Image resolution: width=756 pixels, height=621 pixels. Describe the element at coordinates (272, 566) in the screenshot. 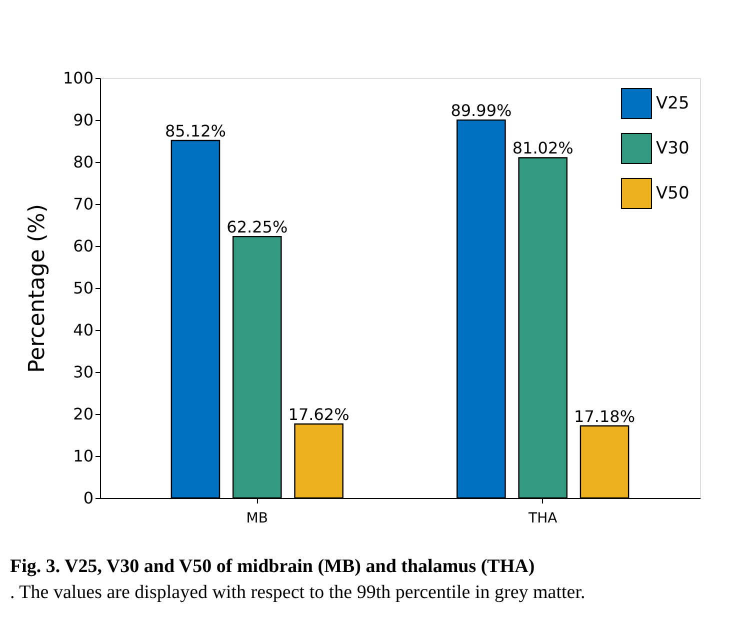

I see `caption: Fig. 3. V25, V30 and V50 of midbrain (MB) and thalamus (THA)` at that location.